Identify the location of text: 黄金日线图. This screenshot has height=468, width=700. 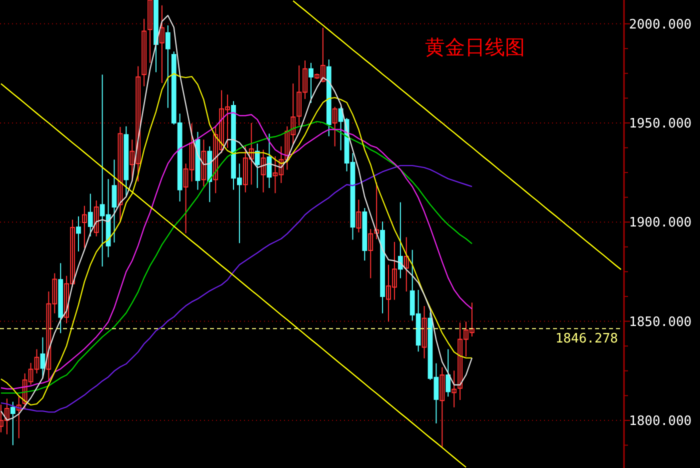
(475, 47).